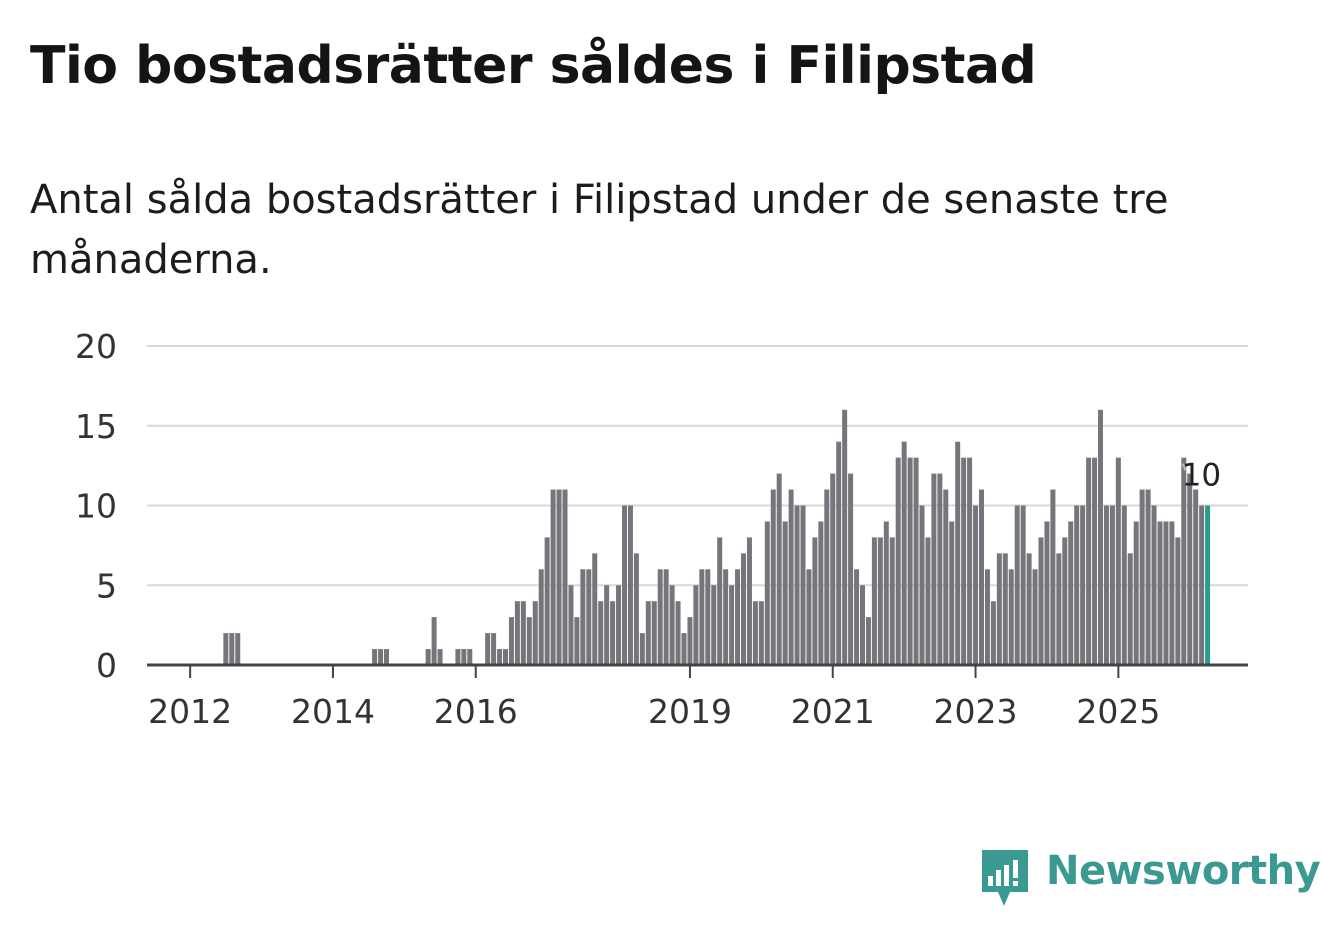 The height and width of the screenshot is (939, 1322). Describe the element at coordinates (333, 711) in the screenshot. I see `x-tick-label: 2014` at that location.